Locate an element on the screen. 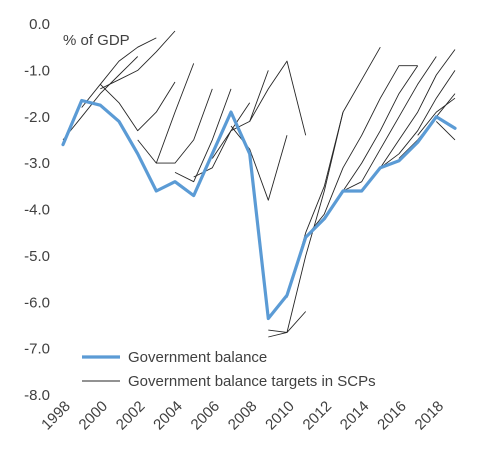 This screenshot has width=500, height=462. y-tick-label: -8.0 is located at coordinates (37, 395).